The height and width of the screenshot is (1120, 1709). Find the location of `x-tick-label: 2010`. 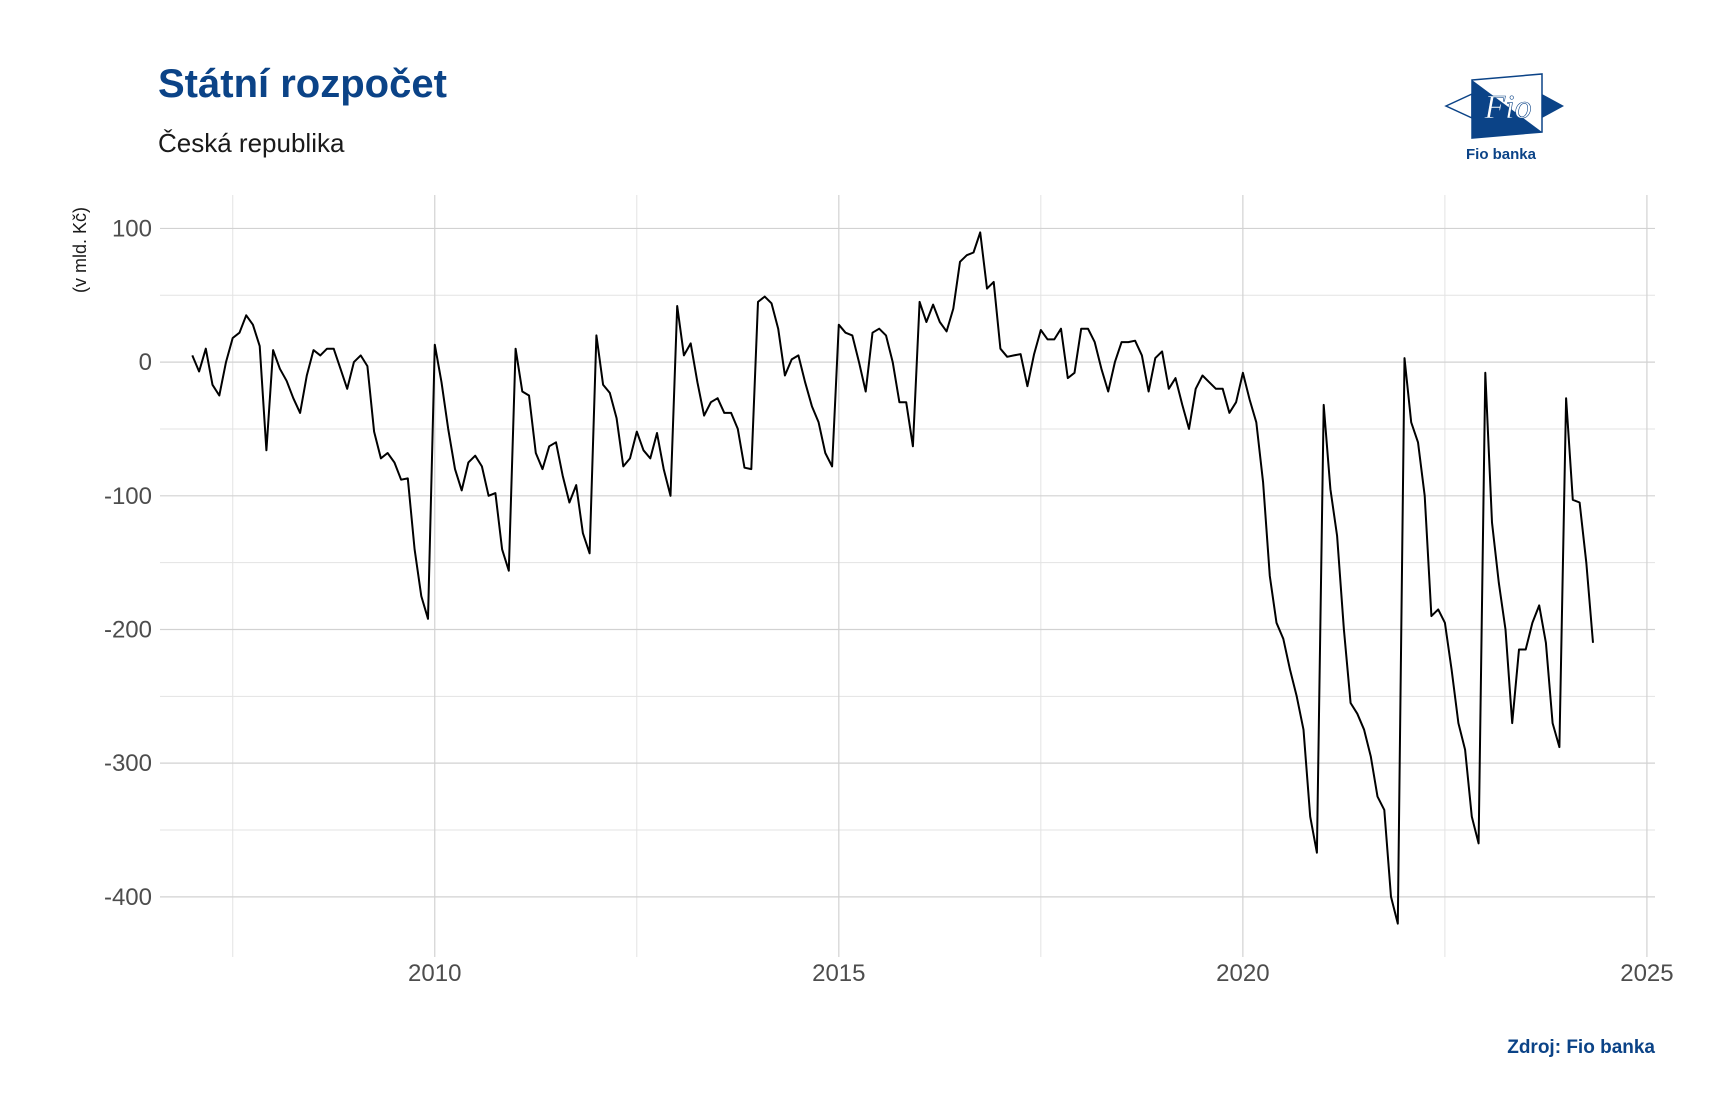

x-tick-label: 2010 is located at coordinates (434, 973).